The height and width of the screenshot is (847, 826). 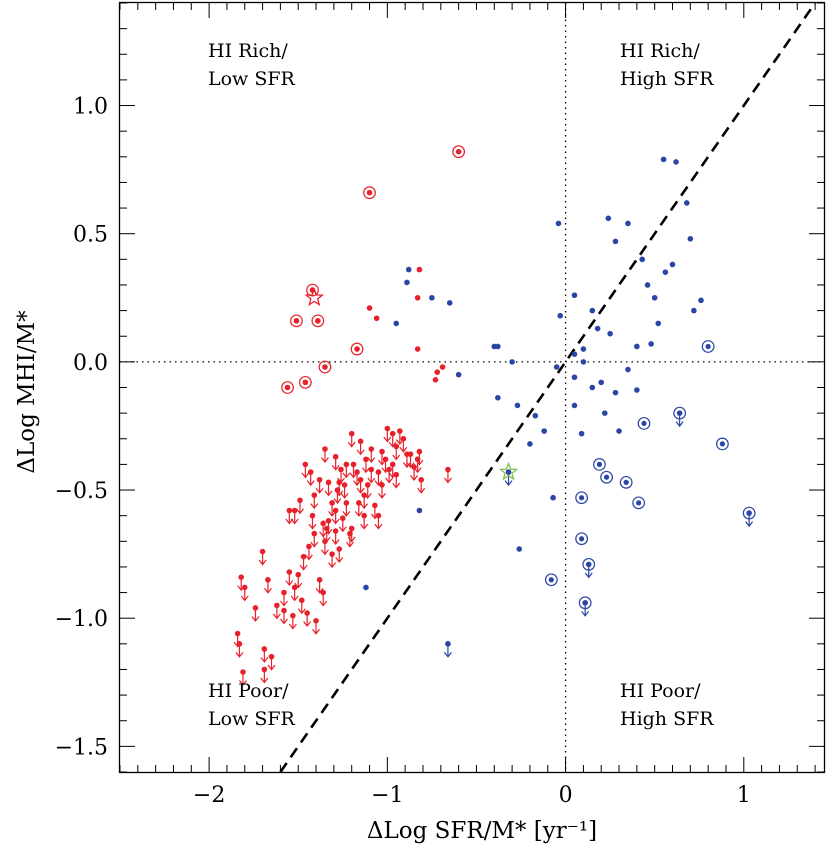 I want to click on y-tick-label: −1.5, so click(x=81, y=747).